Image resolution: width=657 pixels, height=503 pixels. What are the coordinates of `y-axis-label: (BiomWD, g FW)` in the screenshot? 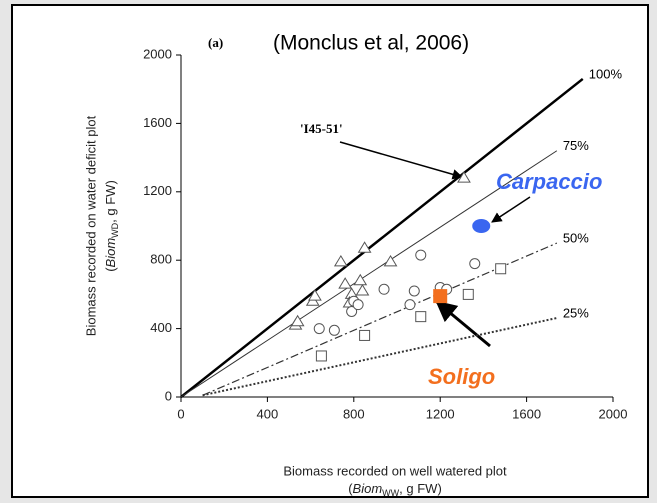 It's located at (111, 226).